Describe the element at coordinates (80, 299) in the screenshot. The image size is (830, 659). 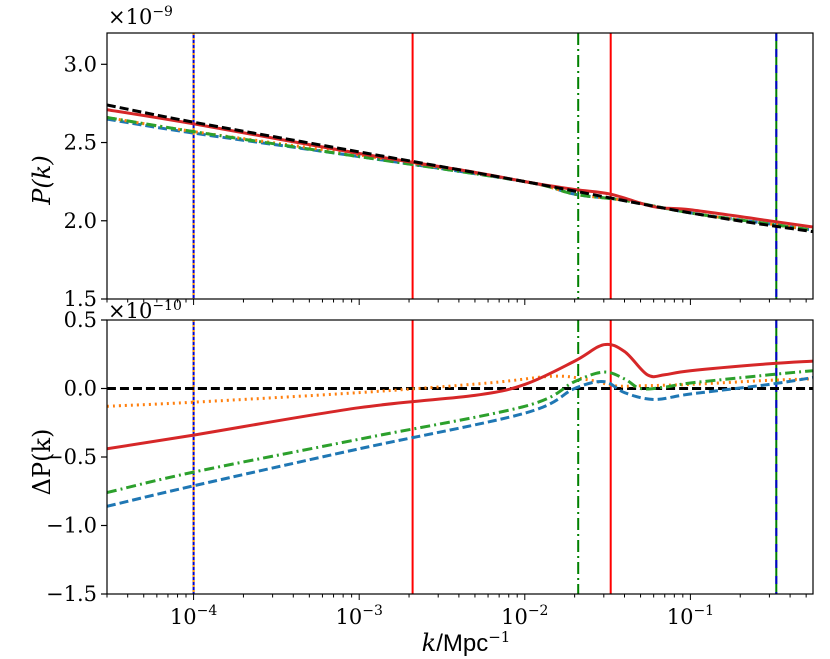
I see `ytick-label: 1.5` at that location.